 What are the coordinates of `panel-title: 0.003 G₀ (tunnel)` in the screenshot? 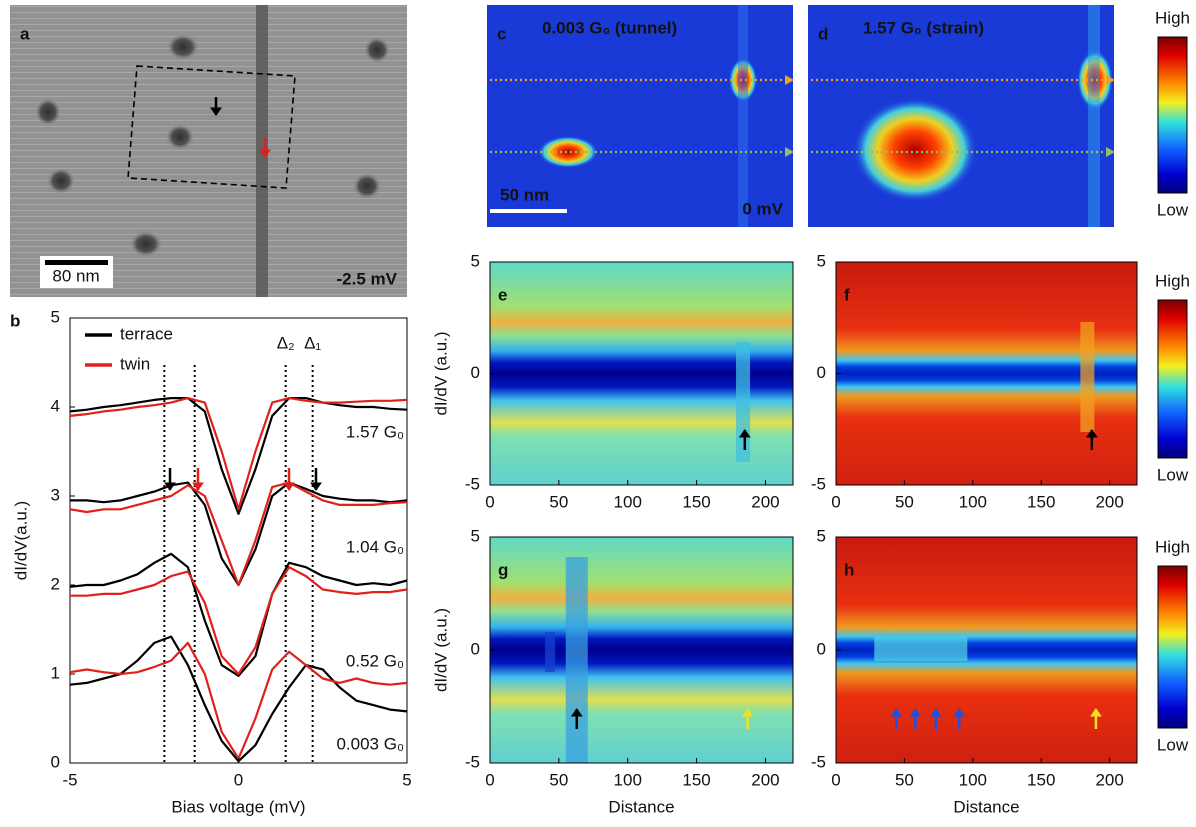 It's located at (609, 27).